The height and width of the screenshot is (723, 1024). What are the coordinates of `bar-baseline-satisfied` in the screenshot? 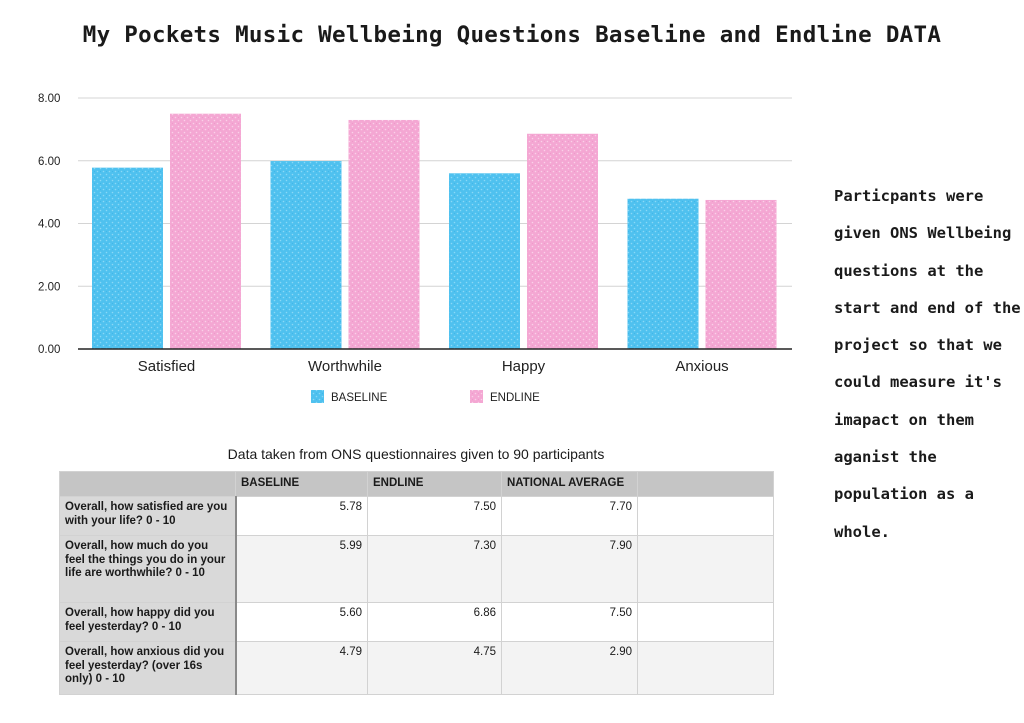 It's located at (127, 258).